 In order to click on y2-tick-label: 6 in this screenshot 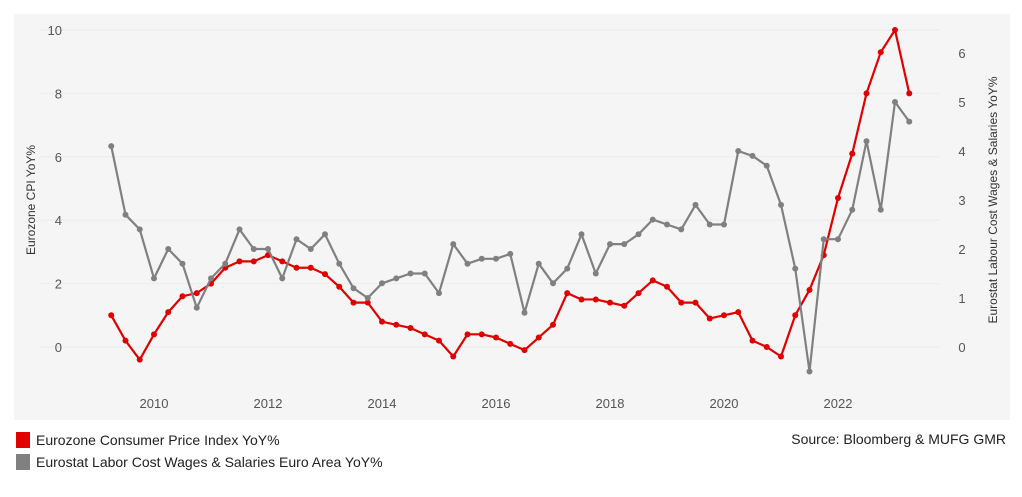, I will do `click(961, 53)`.